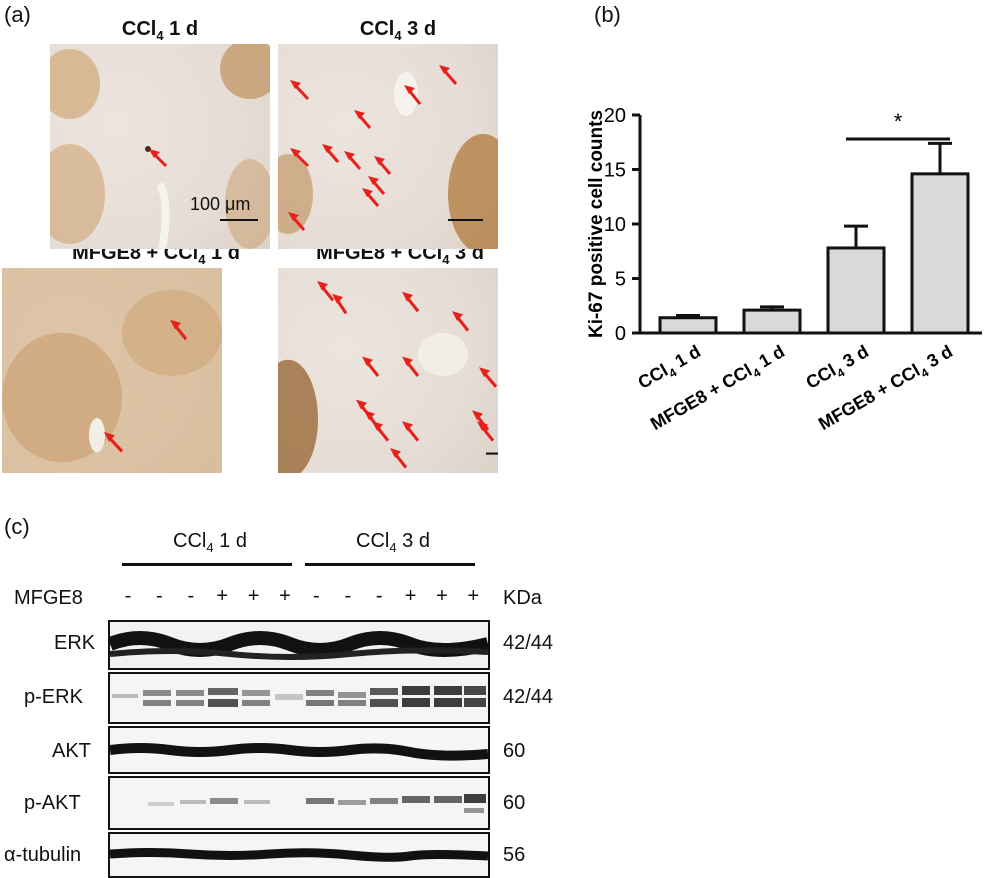  What do you see at coordinates (615, 225) in the screenshot?
I see `y-tick-label: 10` at bounding box center [615, 225].